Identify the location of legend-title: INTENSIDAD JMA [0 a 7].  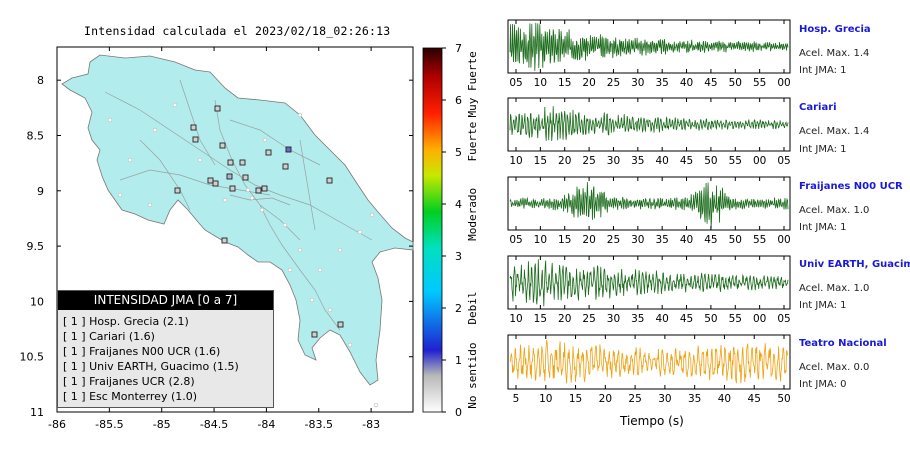
(165, 300).